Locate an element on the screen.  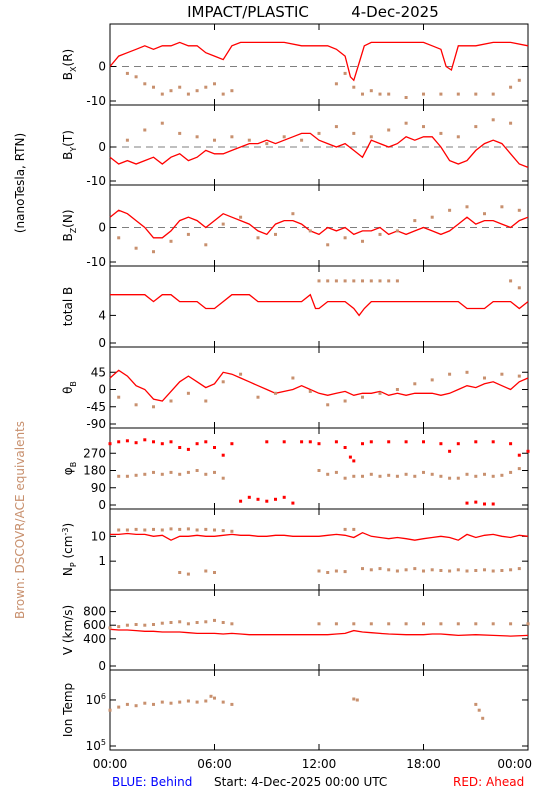
y-tick-label: 106 is located at coordinates (96, 699).